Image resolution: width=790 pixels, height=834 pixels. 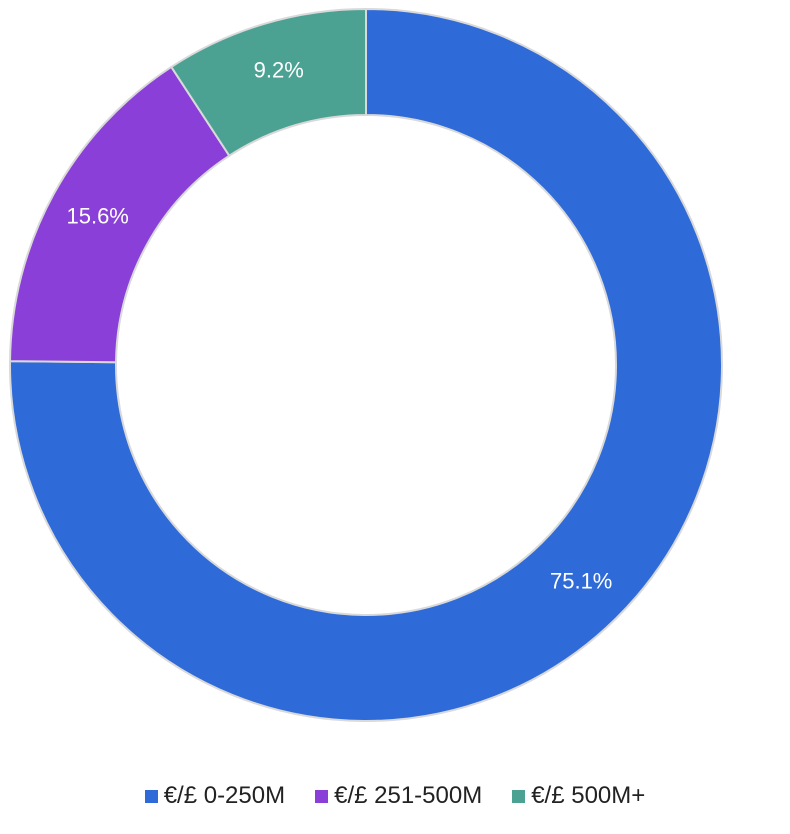 What do you see at coordinates (588, 795) in the screenshot?
I see `legend-label-500m-plus: €/£ 500M+` at bounding box center [588, 795].